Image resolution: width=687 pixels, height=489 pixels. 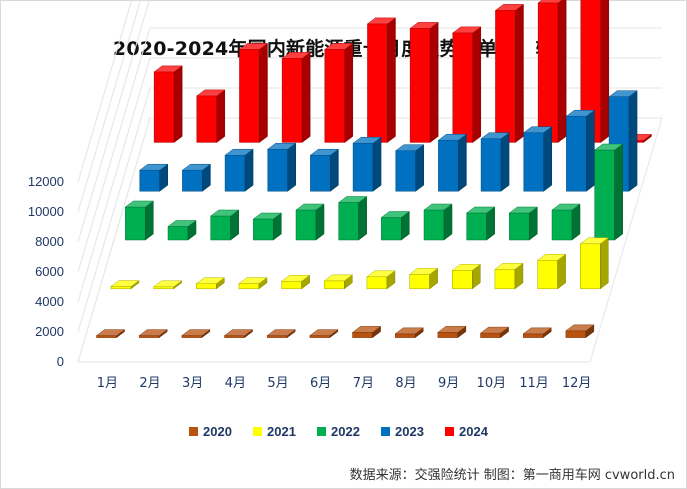 I want to click on x-tick-label: 3月, so click(x=192, y=383).